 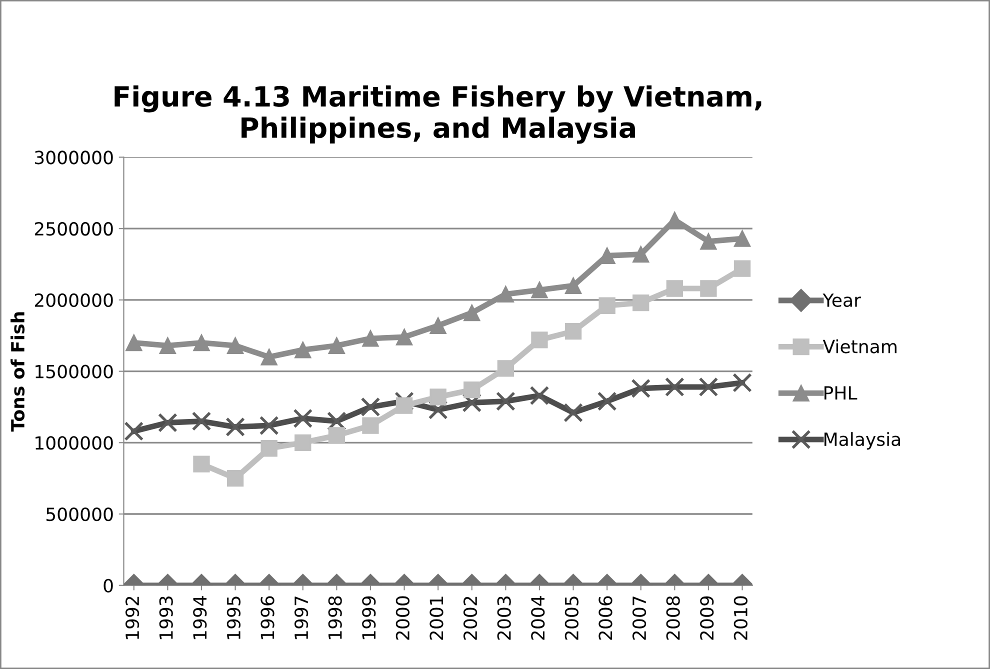 What do you see at coordinates (301, 618) in the screenshot?
I see `x-tick-label: 1997` at bounding box center [301, 618].